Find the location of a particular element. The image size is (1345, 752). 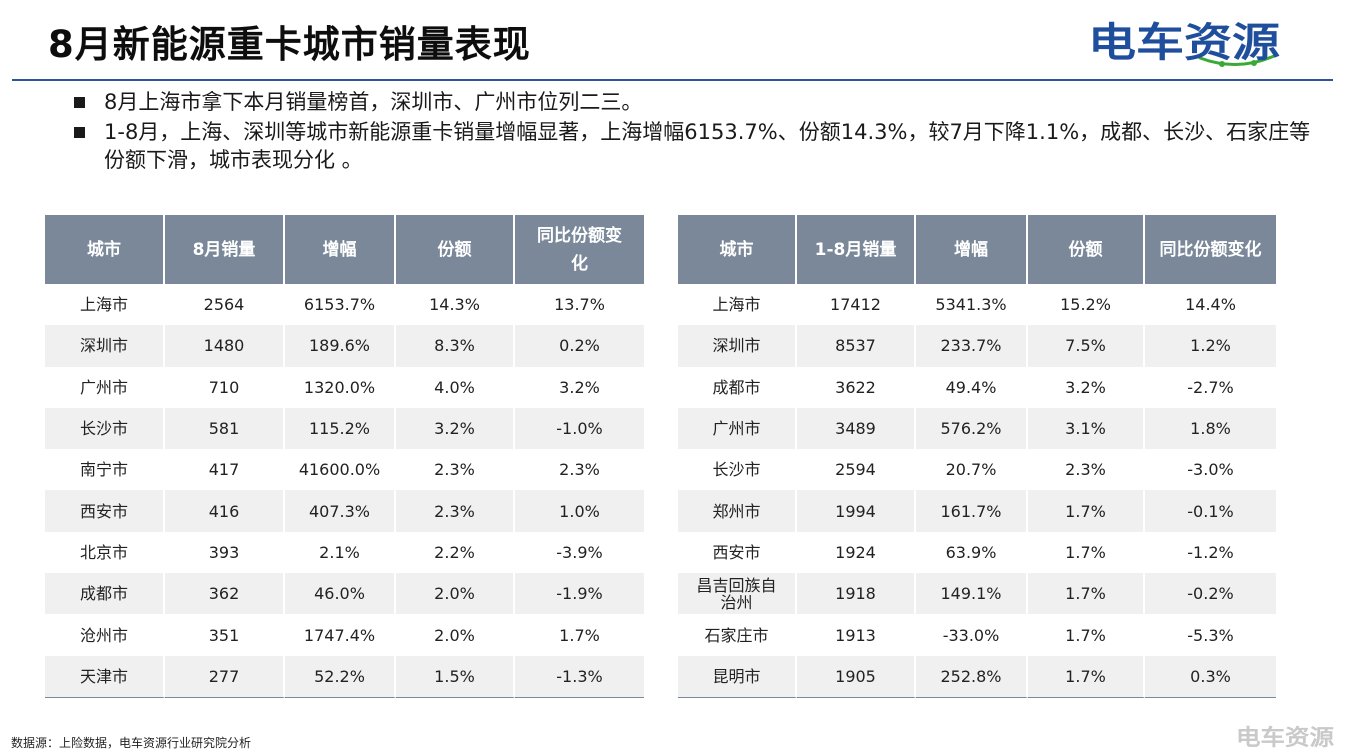

value-cell: 362 is located at coordinates (225, 594).